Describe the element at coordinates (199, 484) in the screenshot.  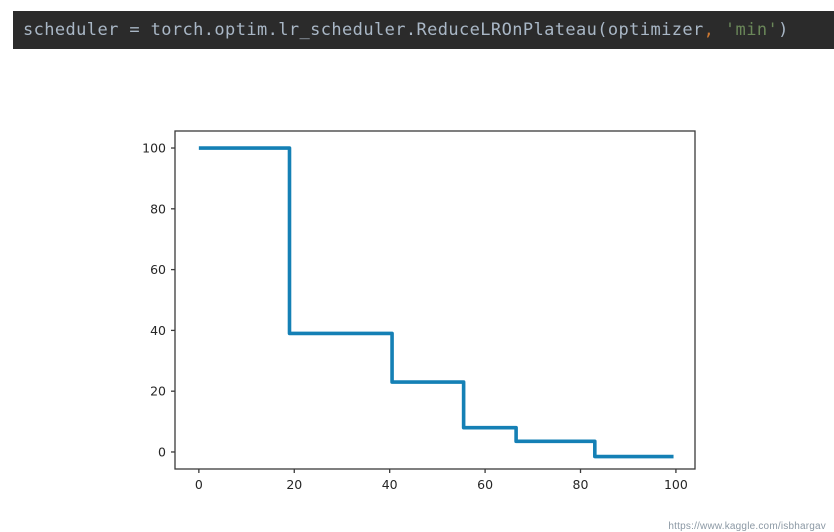
I see `x-tick-label: 0` at that location.